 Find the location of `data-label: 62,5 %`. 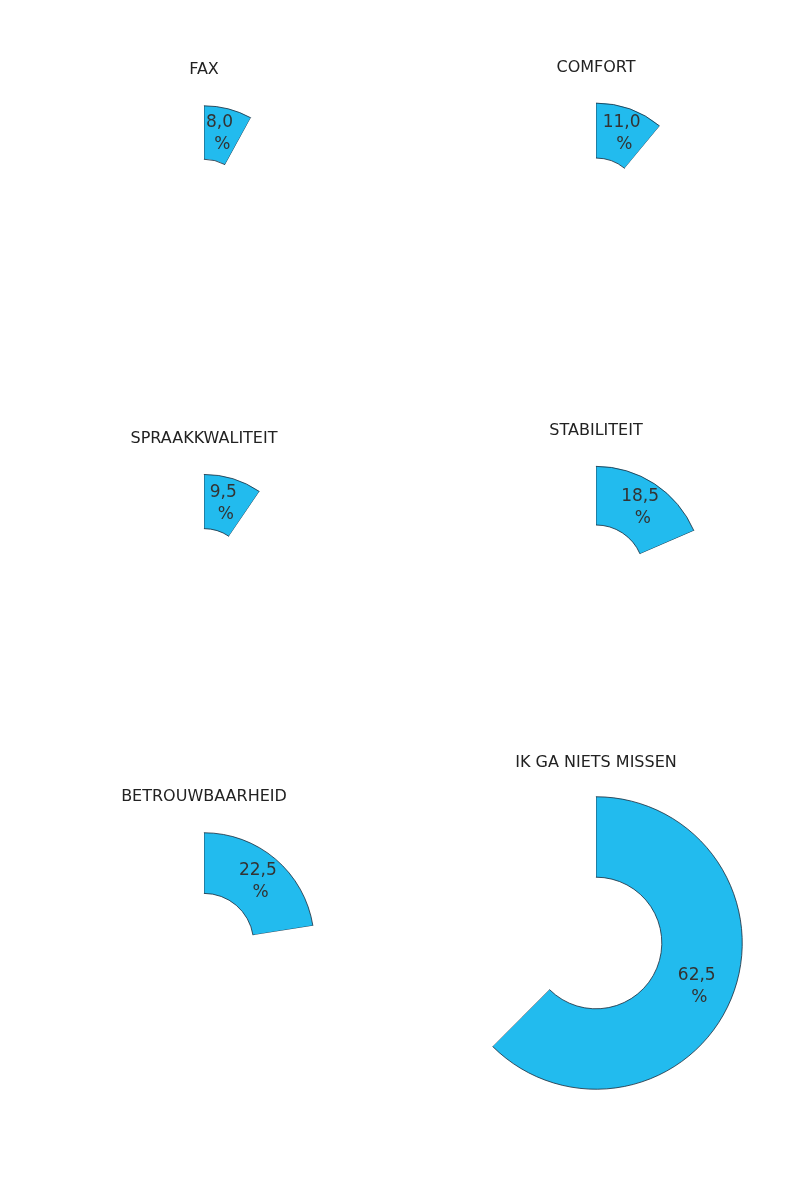

data-label: 62,5 % is located at coordinates (696, 984).